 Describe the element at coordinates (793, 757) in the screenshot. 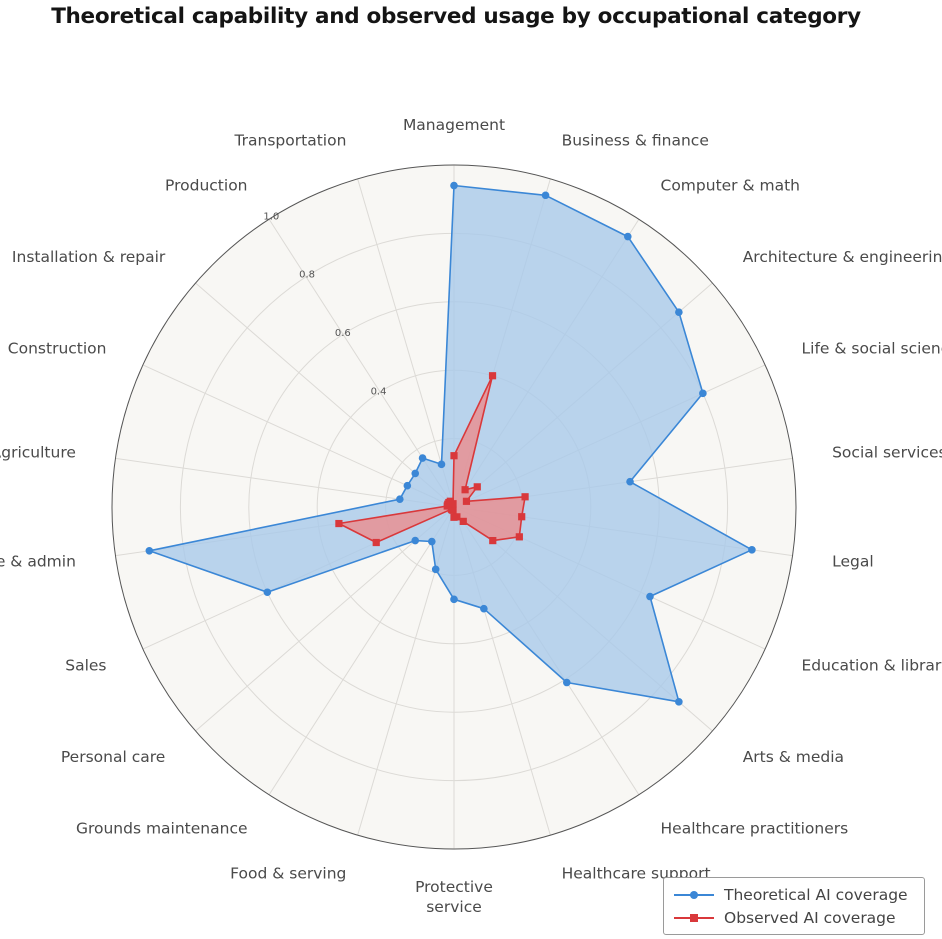

I see `category-label: Arts & media` at that location.